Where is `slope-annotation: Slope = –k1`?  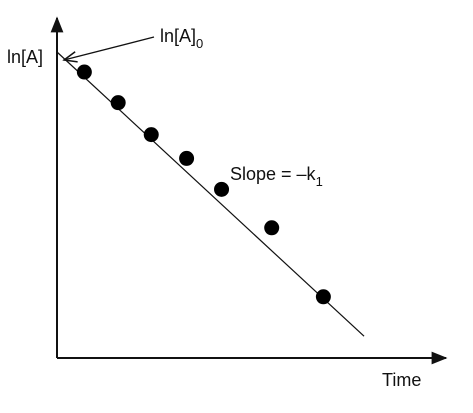
slope-annotation: Slope = –k1 is located at coordinates (276, 176).